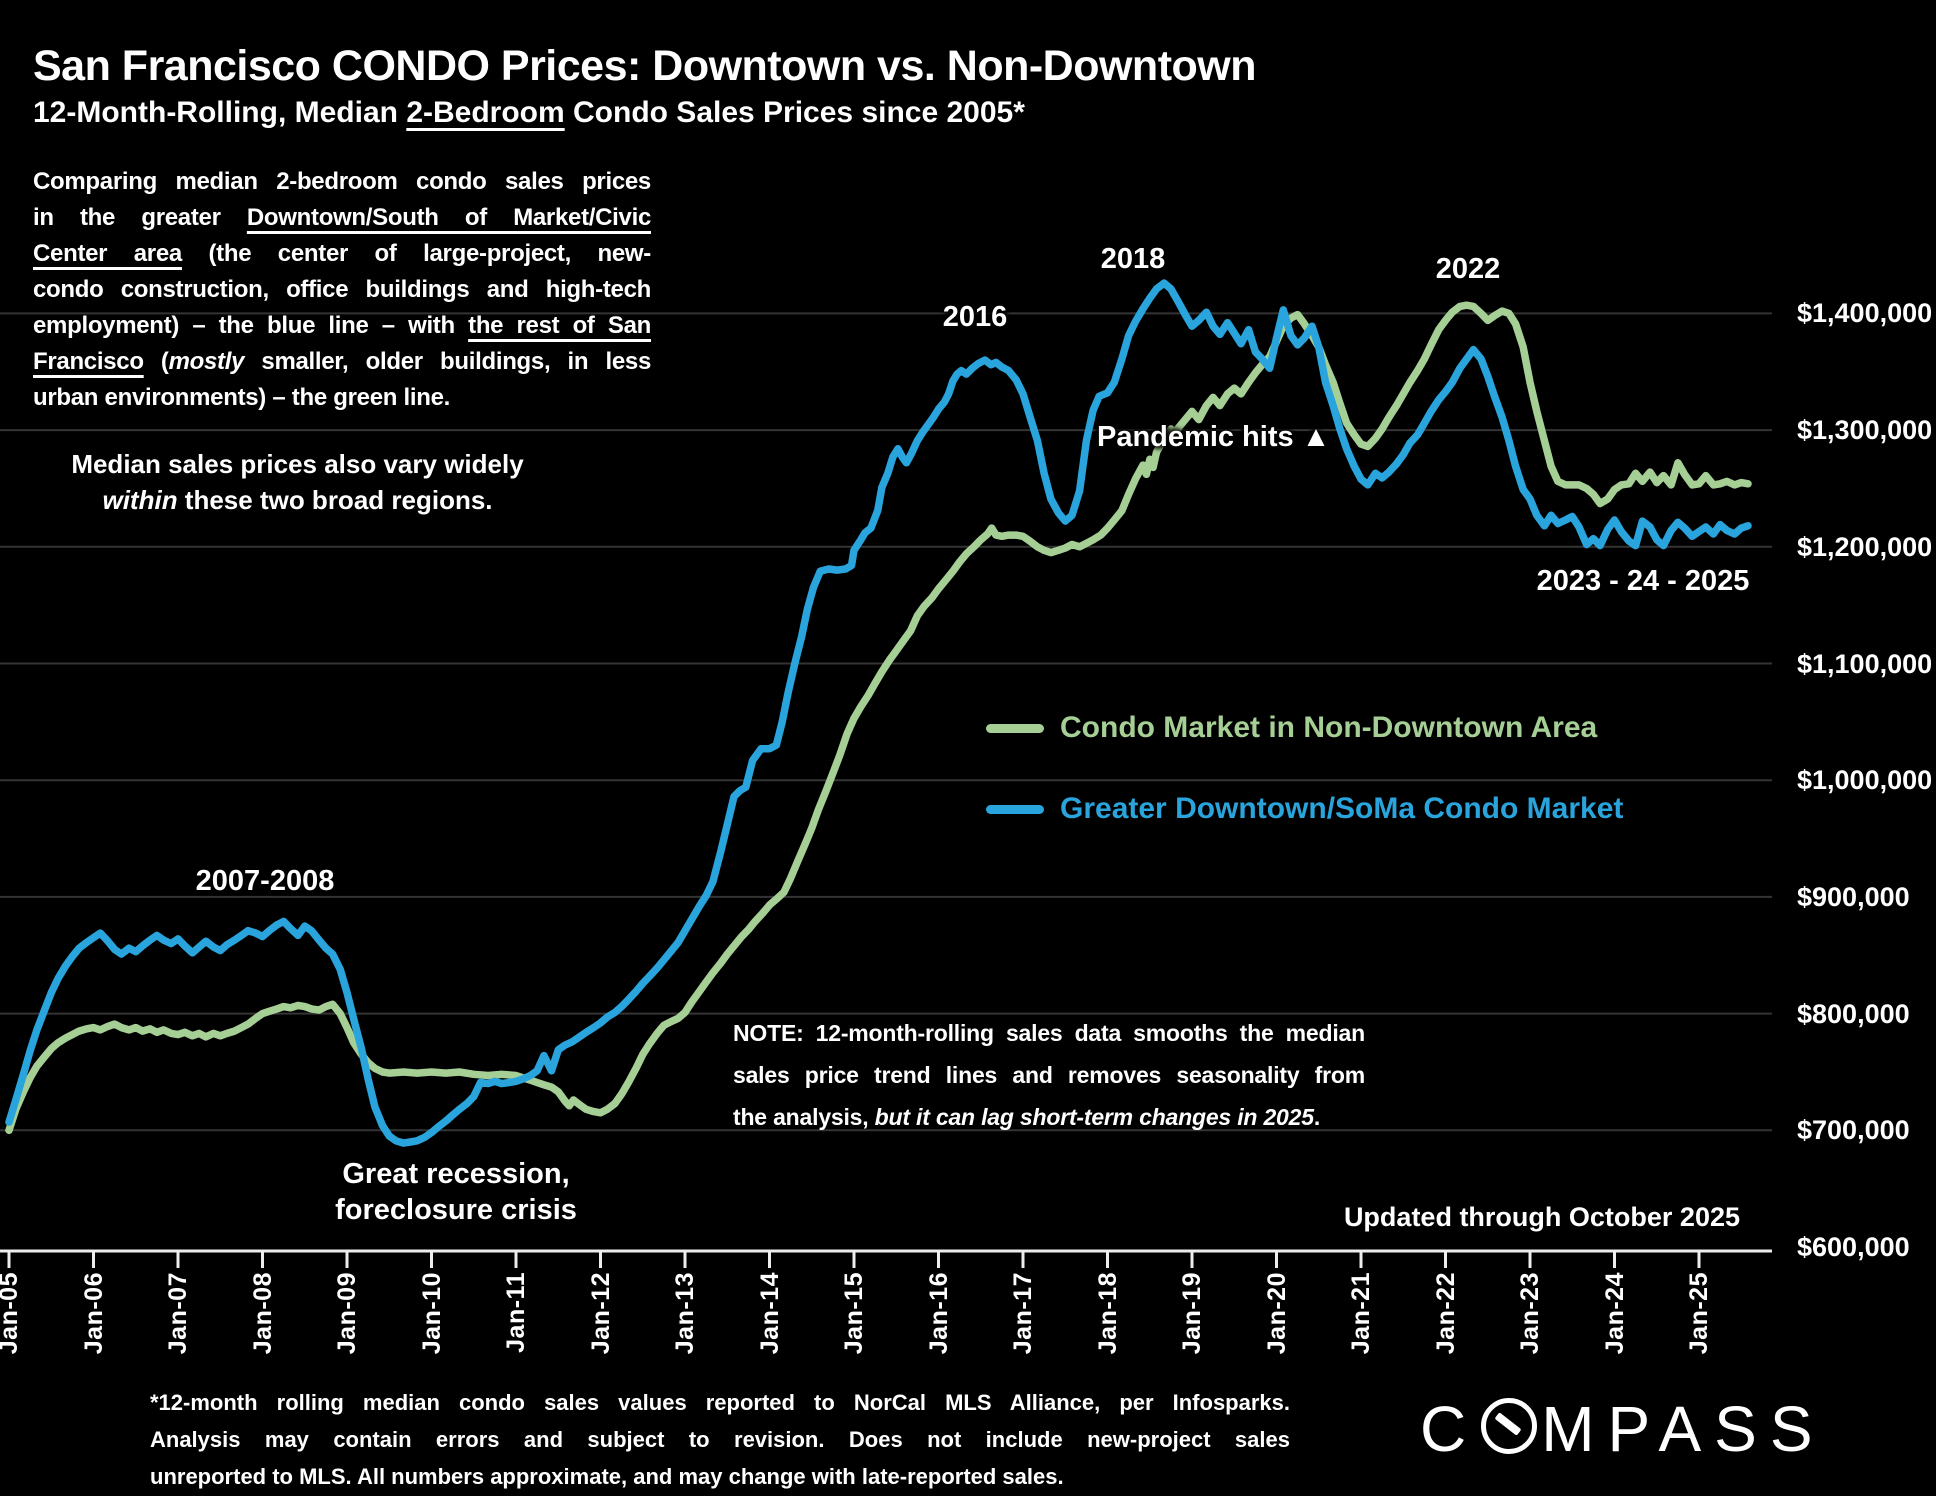 This screenshot has height=1496, width=1936. What do you see at coordinates (1865, 780) in the screenshot?
I see `y-axis-label: $1,000,000` at bounding box center [1865, 780].